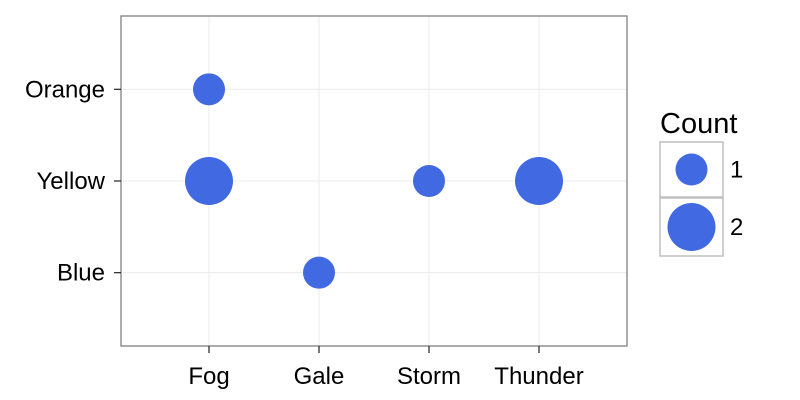 The height and width of the screenshot is (400, 800). Describe the element at coordinates (209, 89) in the screenshot. I see `point-fog-orange` at that location.